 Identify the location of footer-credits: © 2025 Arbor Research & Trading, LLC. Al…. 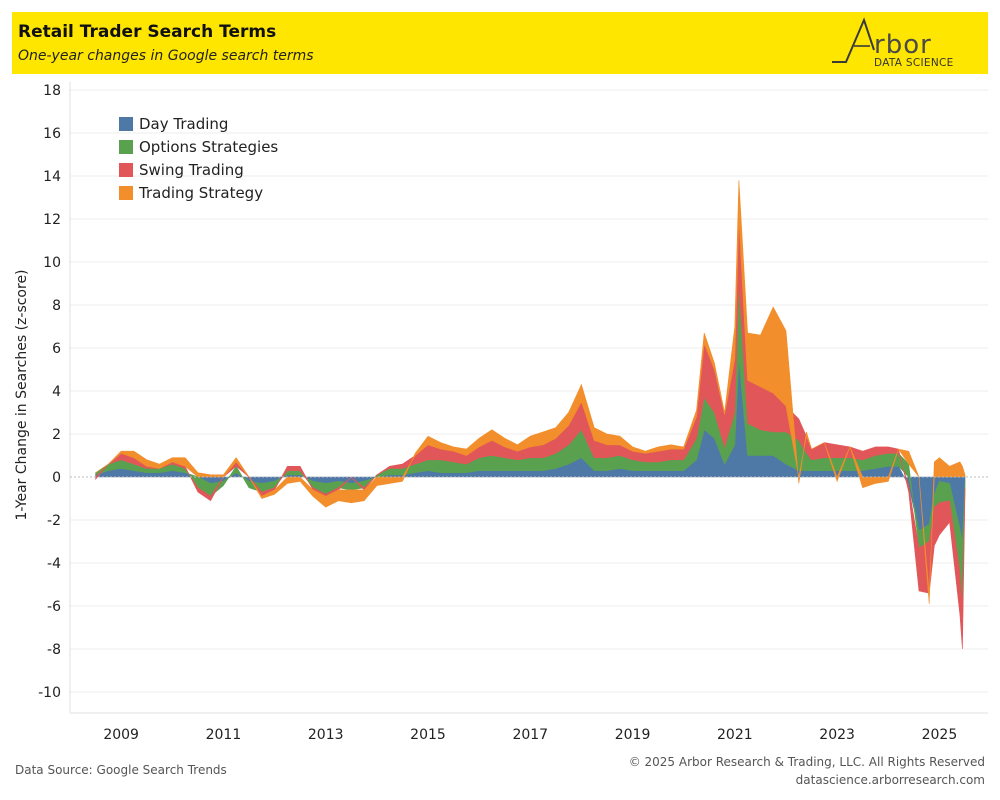
(807, 771).